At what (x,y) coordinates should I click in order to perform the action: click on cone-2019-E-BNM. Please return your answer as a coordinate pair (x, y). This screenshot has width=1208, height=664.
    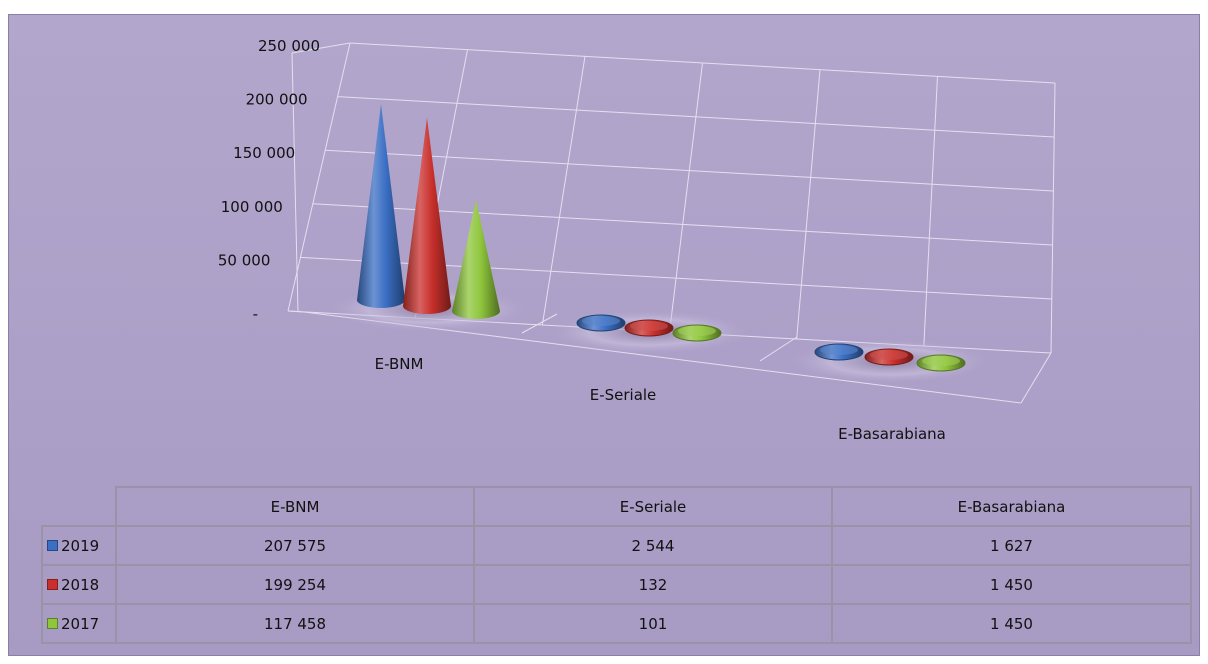
    Looking at the image, I should click on (381, 206).